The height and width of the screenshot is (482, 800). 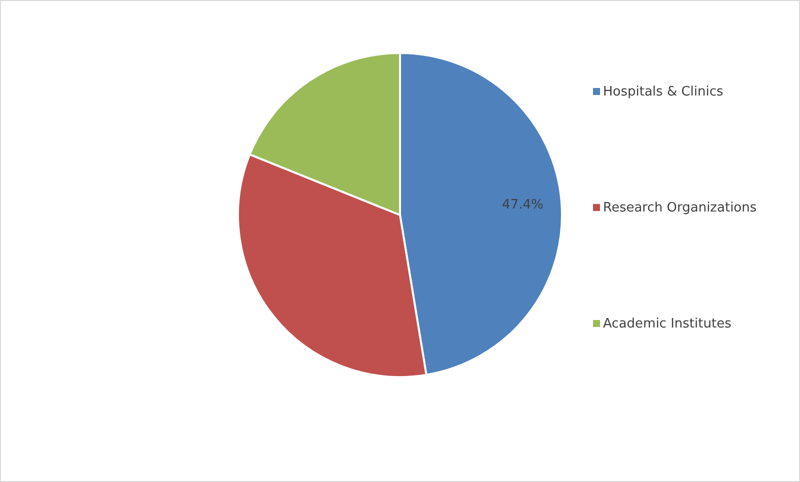 What do you see at coordinates (667, 324) in the screenshot?
I see `legend-label: Academic Institutes` at bounding box center [667, 324].